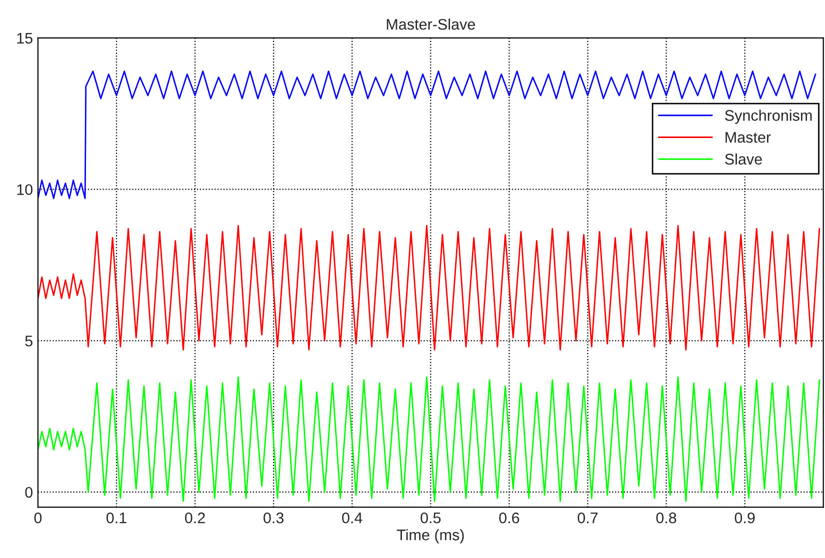 Image resolution: width=825 pixels, height=558 pixels. Describe the element at coordinates (28, 341) in the screenshot. I see `y-tick-label: 5` at that location.